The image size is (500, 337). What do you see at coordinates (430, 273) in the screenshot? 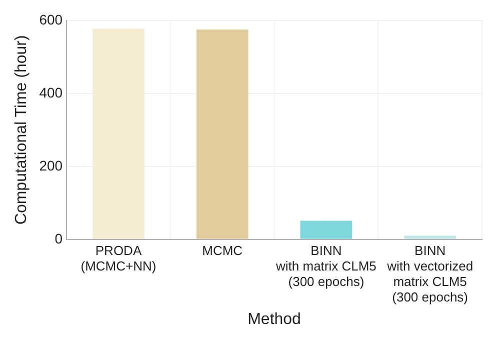
I see `x-tick-label: BINN with vectorized matrix CLM5 (300 epochs)` at bounding box center [430, 273].